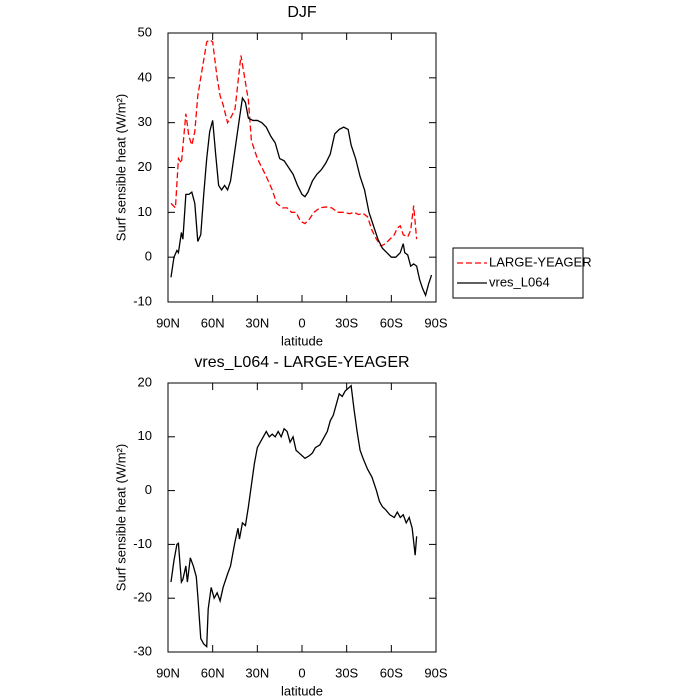 This screenshot has height=700, width=700. Describe the element at coordinates (142, 650) in the screenshot. I see `y-tick-label: -30` at that location.